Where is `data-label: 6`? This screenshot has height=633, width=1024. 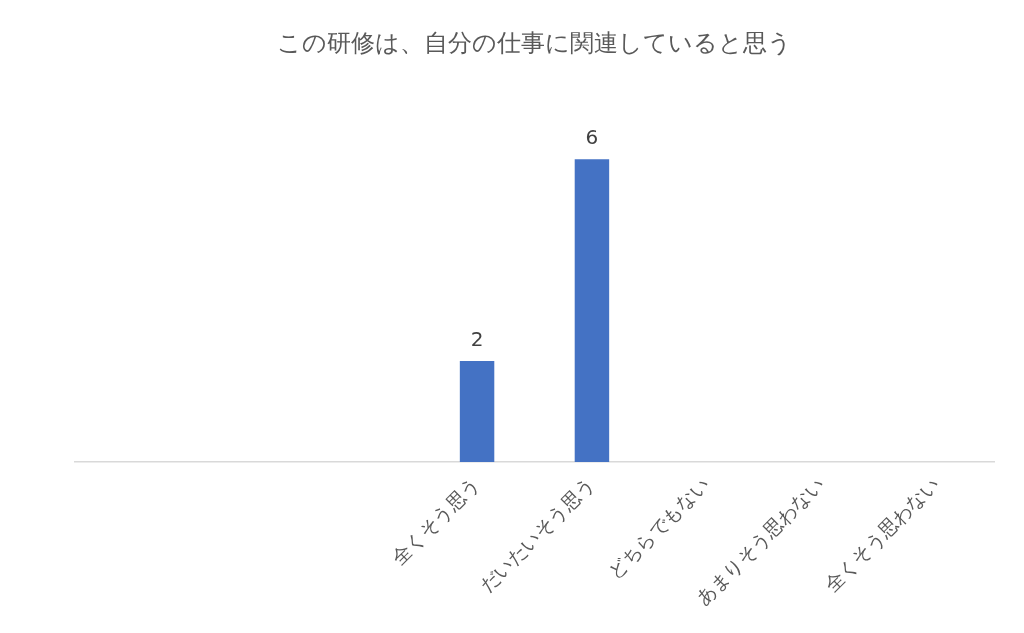
data-label: 6 is located at coordinates (592, 137).